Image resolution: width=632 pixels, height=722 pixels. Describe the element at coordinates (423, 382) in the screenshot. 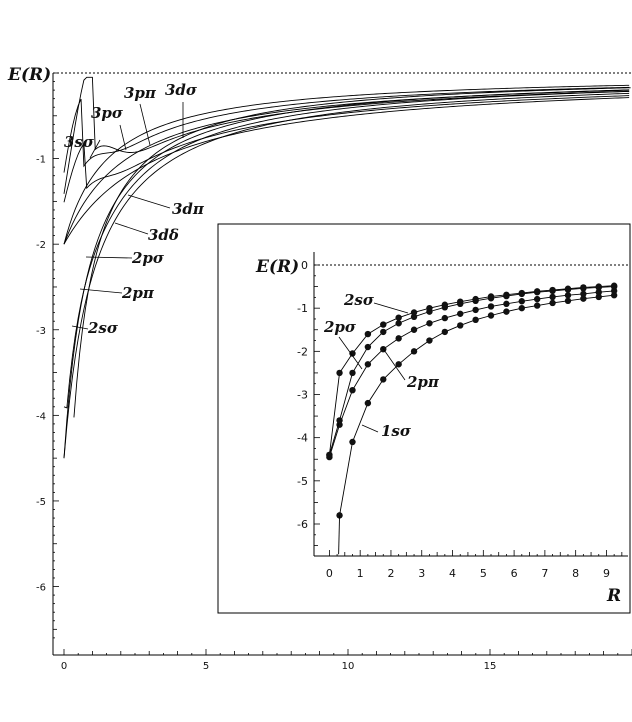

I see `inset-curve-label: 2pπ` at that location.